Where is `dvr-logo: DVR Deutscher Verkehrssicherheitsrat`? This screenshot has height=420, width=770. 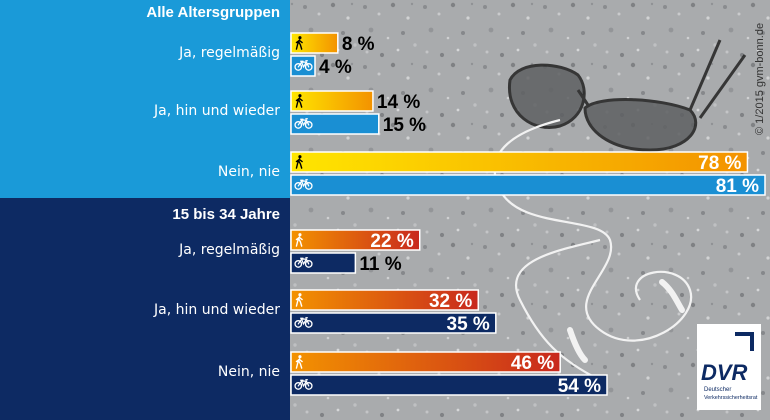
dvr-logo: DVR Deutscher Verkehrssicherheitsrat is located at coordinates (729, 367).